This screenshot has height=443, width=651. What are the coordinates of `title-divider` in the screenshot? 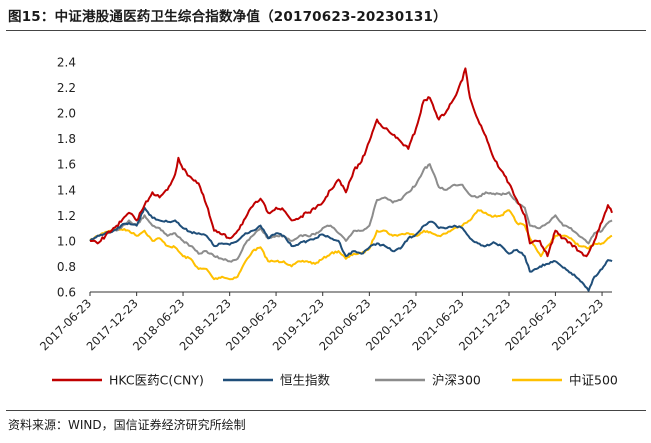 It's located at (326, 30).